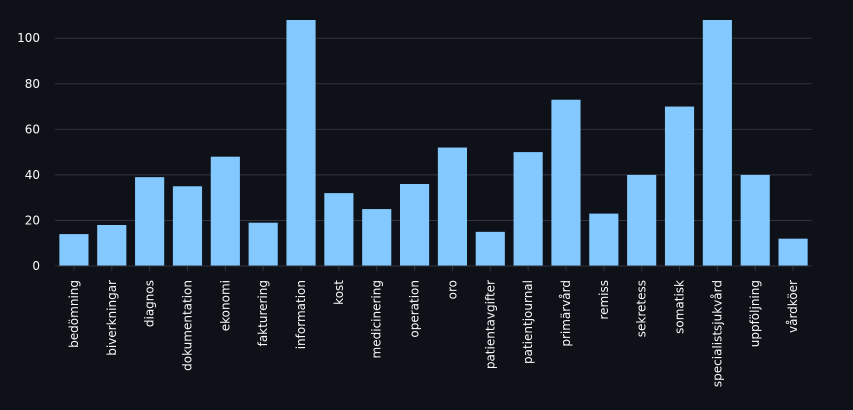 This screenshot has width=853, height=410. What do you see at coordinates (793, 252) in the screenshot?
I see `bar-vårdköer` at bounding box center [793, 252].